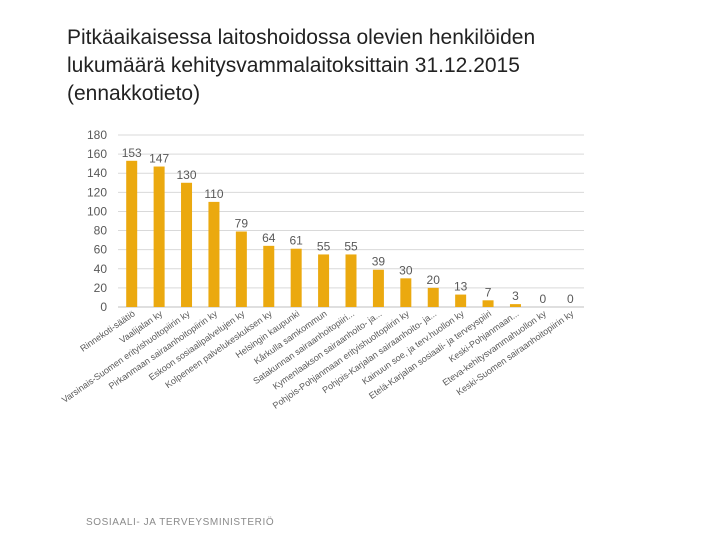  I want to click on data-label: 61, so click(296, 241).